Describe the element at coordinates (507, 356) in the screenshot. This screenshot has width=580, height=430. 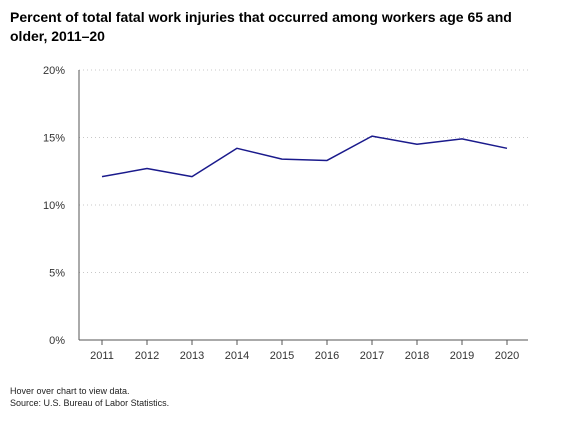
I see `x-tick-label: 2020` at that location.